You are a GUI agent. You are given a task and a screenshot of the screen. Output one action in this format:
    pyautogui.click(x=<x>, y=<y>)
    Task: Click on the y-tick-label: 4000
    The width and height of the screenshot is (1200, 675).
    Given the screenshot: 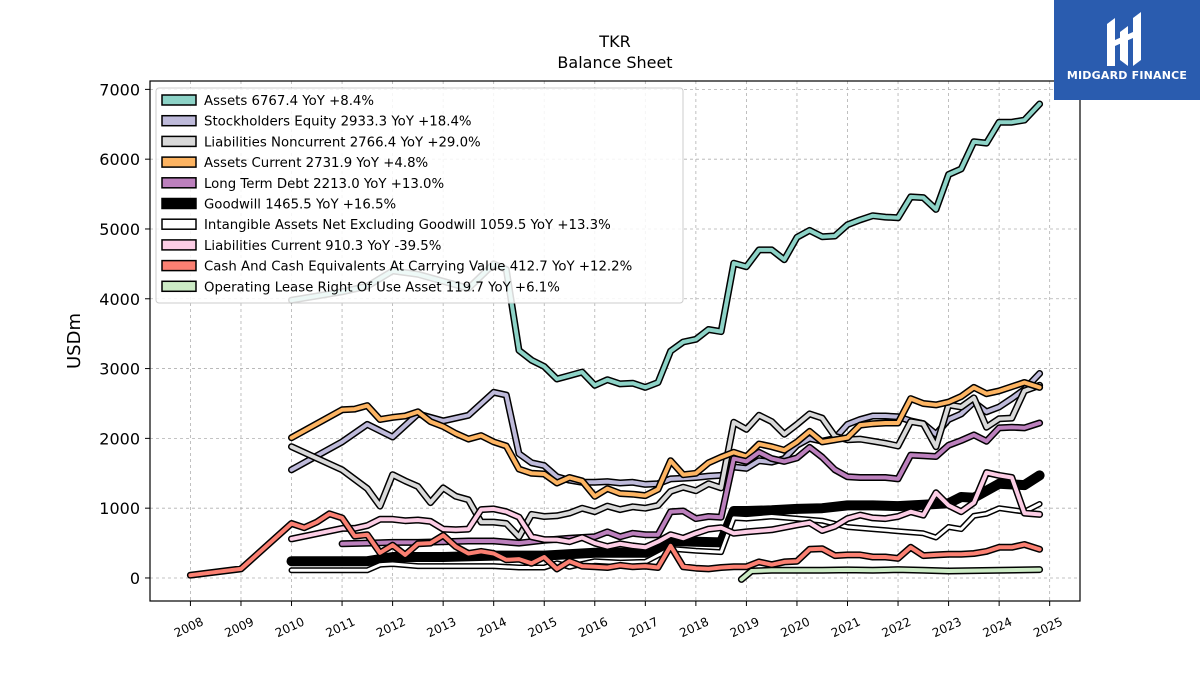 What is the action you would take?
    pyautogui.click(x=119, y=299)
    